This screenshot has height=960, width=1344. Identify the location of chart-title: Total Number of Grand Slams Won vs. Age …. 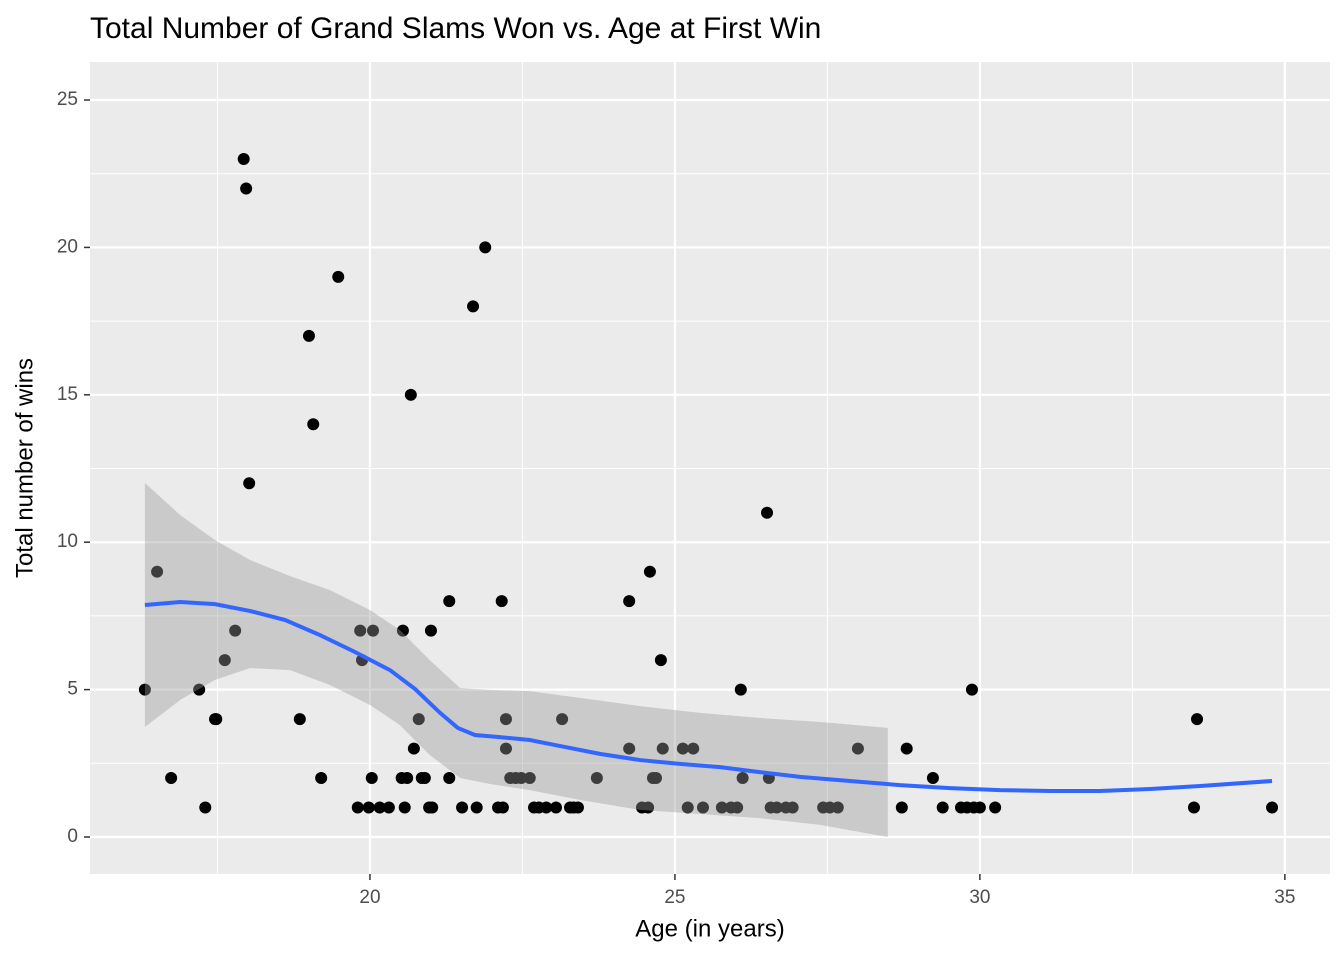
(455, 28).